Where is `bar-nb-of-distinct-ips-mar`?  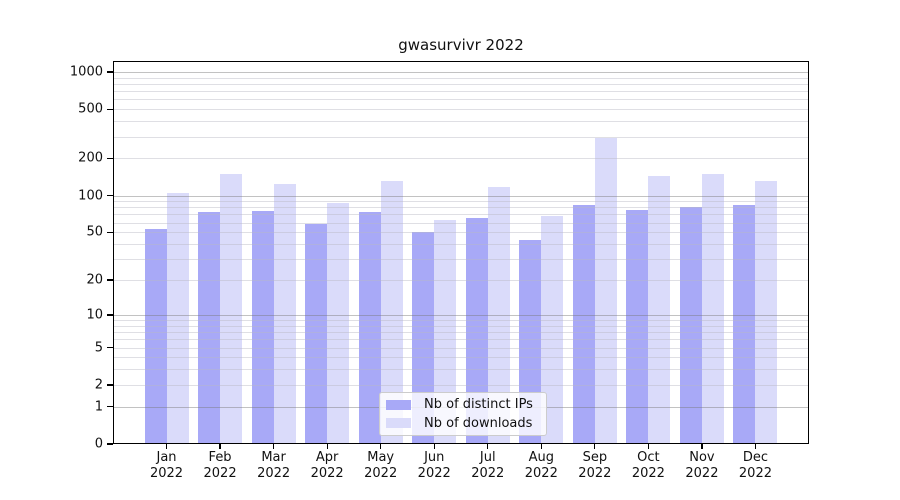
bar-nb-of-distinct-ips-mar is located at coordinates (262, 327).